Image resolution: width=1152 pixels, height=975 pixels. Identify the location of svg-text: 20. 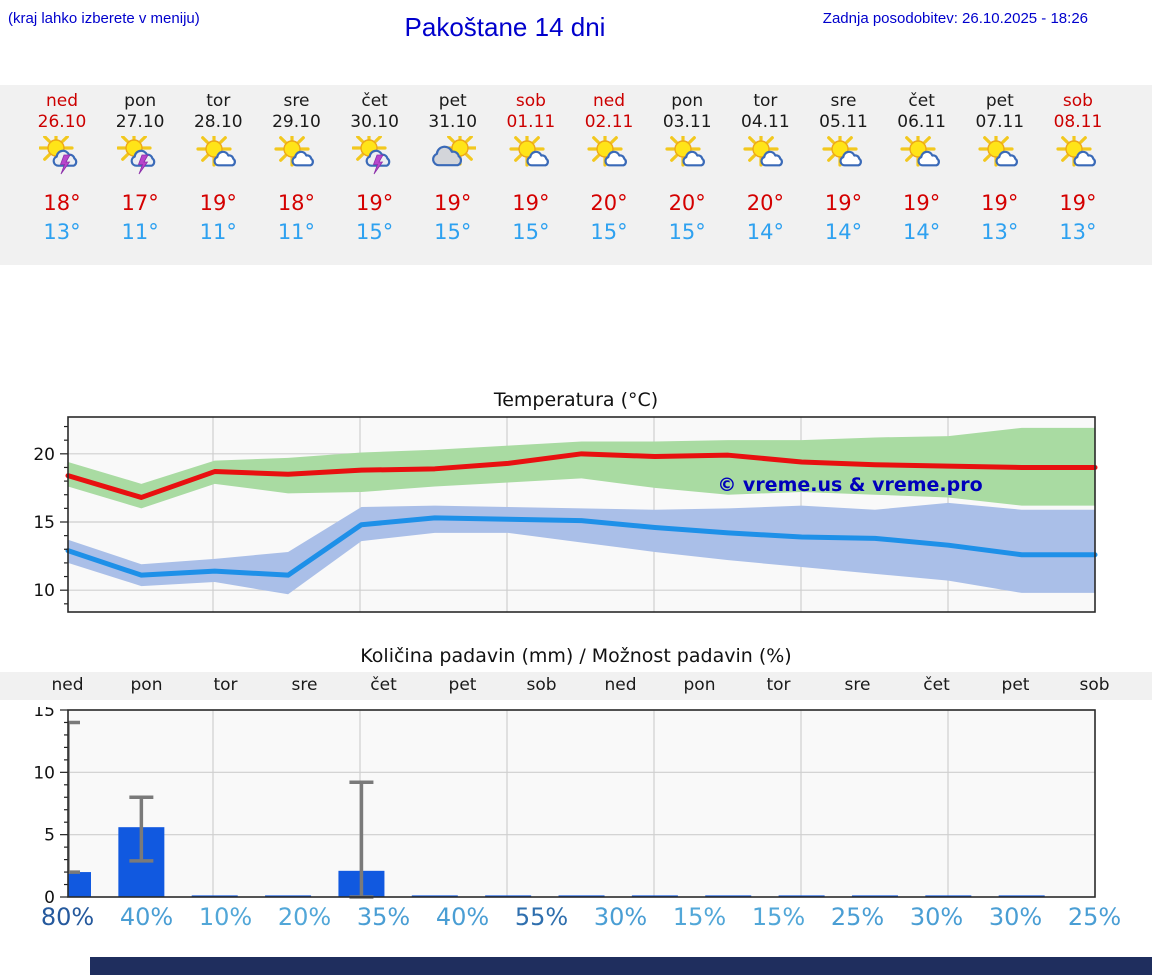
(44, 455).